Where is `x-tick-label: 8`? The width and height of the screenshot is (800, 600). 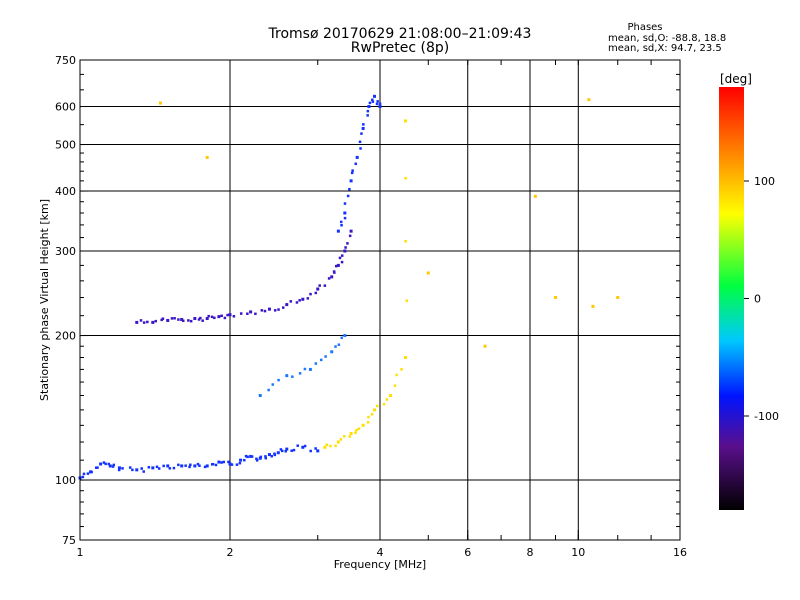
x-tick-label: 8 is located at coordinates (530, 552).